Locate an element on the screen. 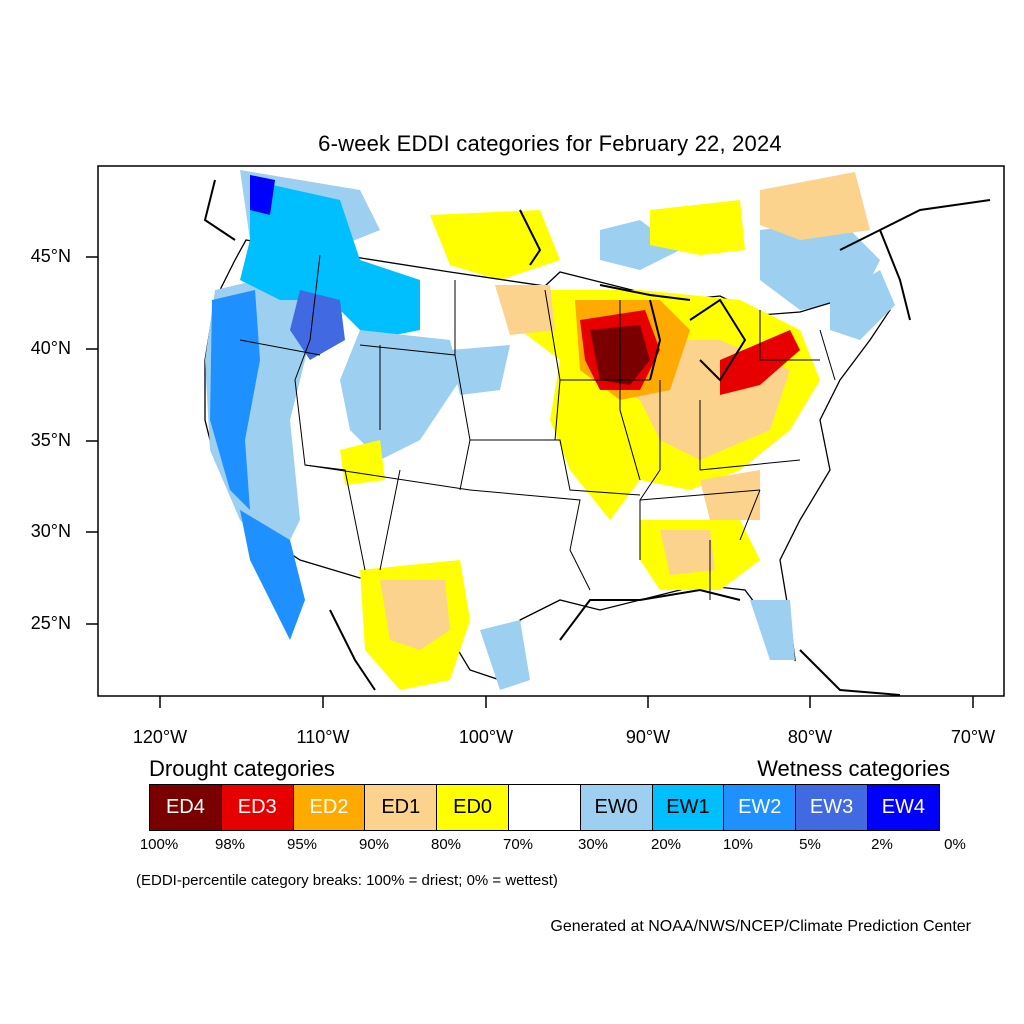 This screenshot has width=1024, height=1024. carolinas-dry is located at coordinates (730, 495).